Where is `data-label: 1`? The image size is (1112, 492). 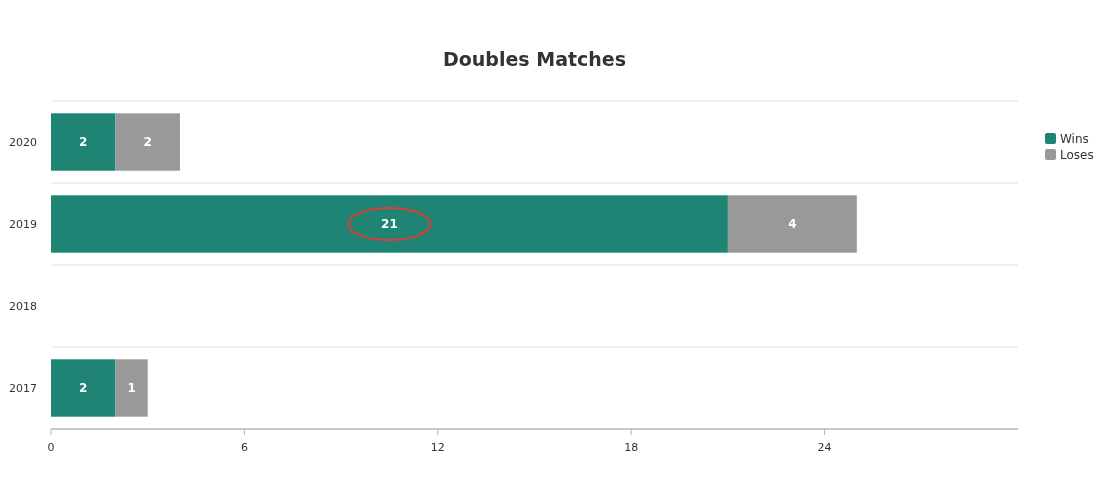 data-label: 1 is located at coordinates (131, 388).